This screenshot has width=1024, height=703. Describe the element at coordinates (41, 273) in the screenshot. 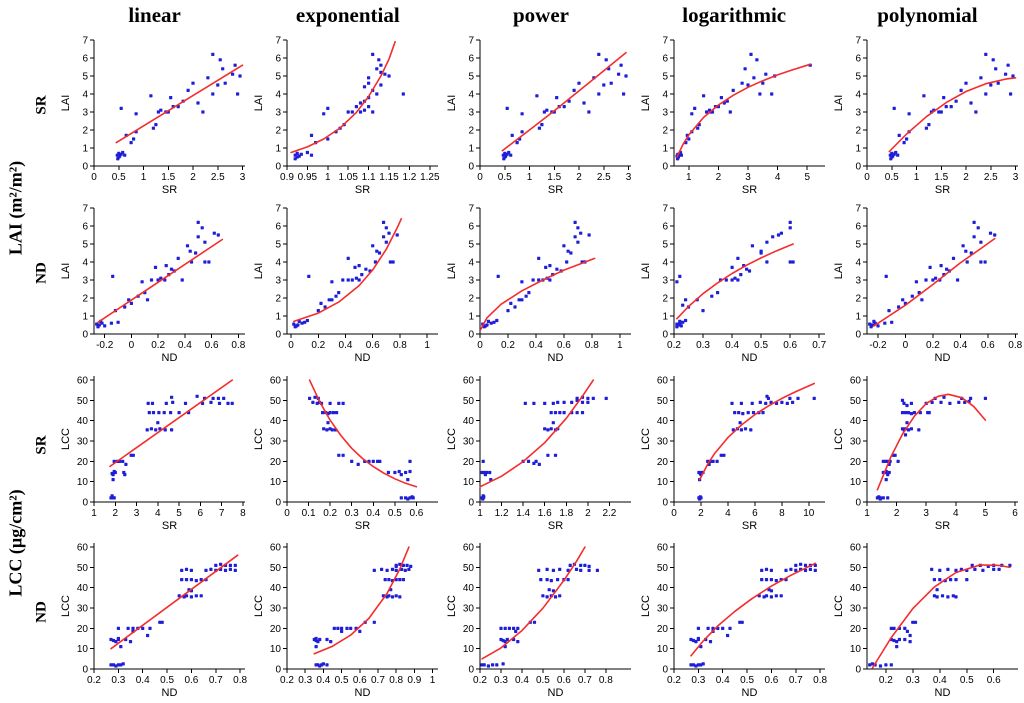

I see `row-label-nd-lai: ND` at that location.